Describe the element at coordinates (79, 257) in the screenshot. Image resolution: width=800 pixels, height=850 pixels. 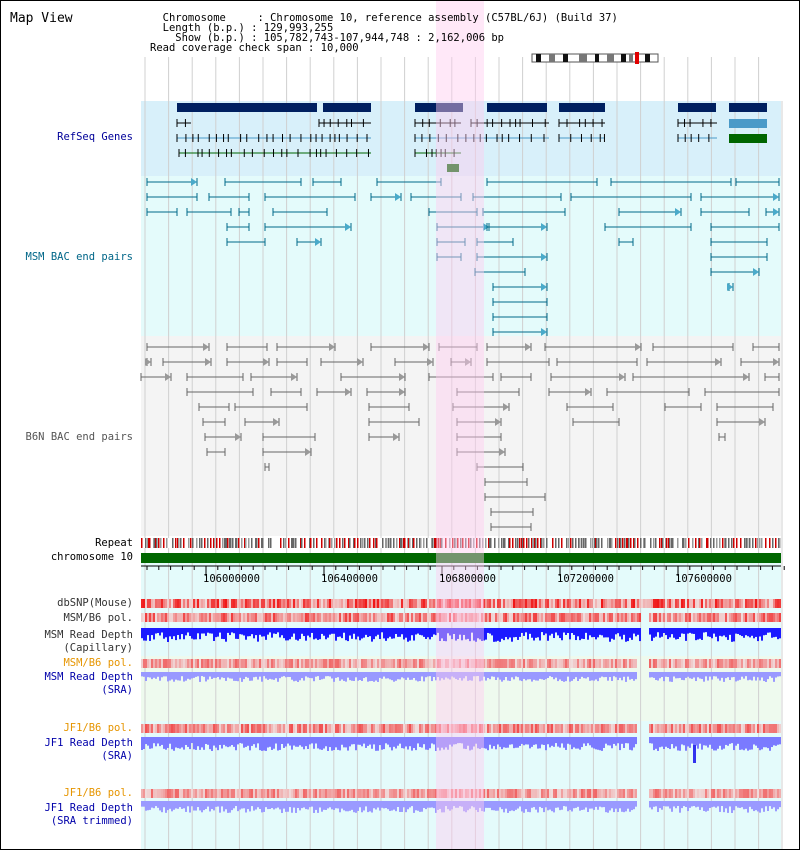
I see `msm-bac-end-pairs-label: MSM BAC end pairs` at that location.